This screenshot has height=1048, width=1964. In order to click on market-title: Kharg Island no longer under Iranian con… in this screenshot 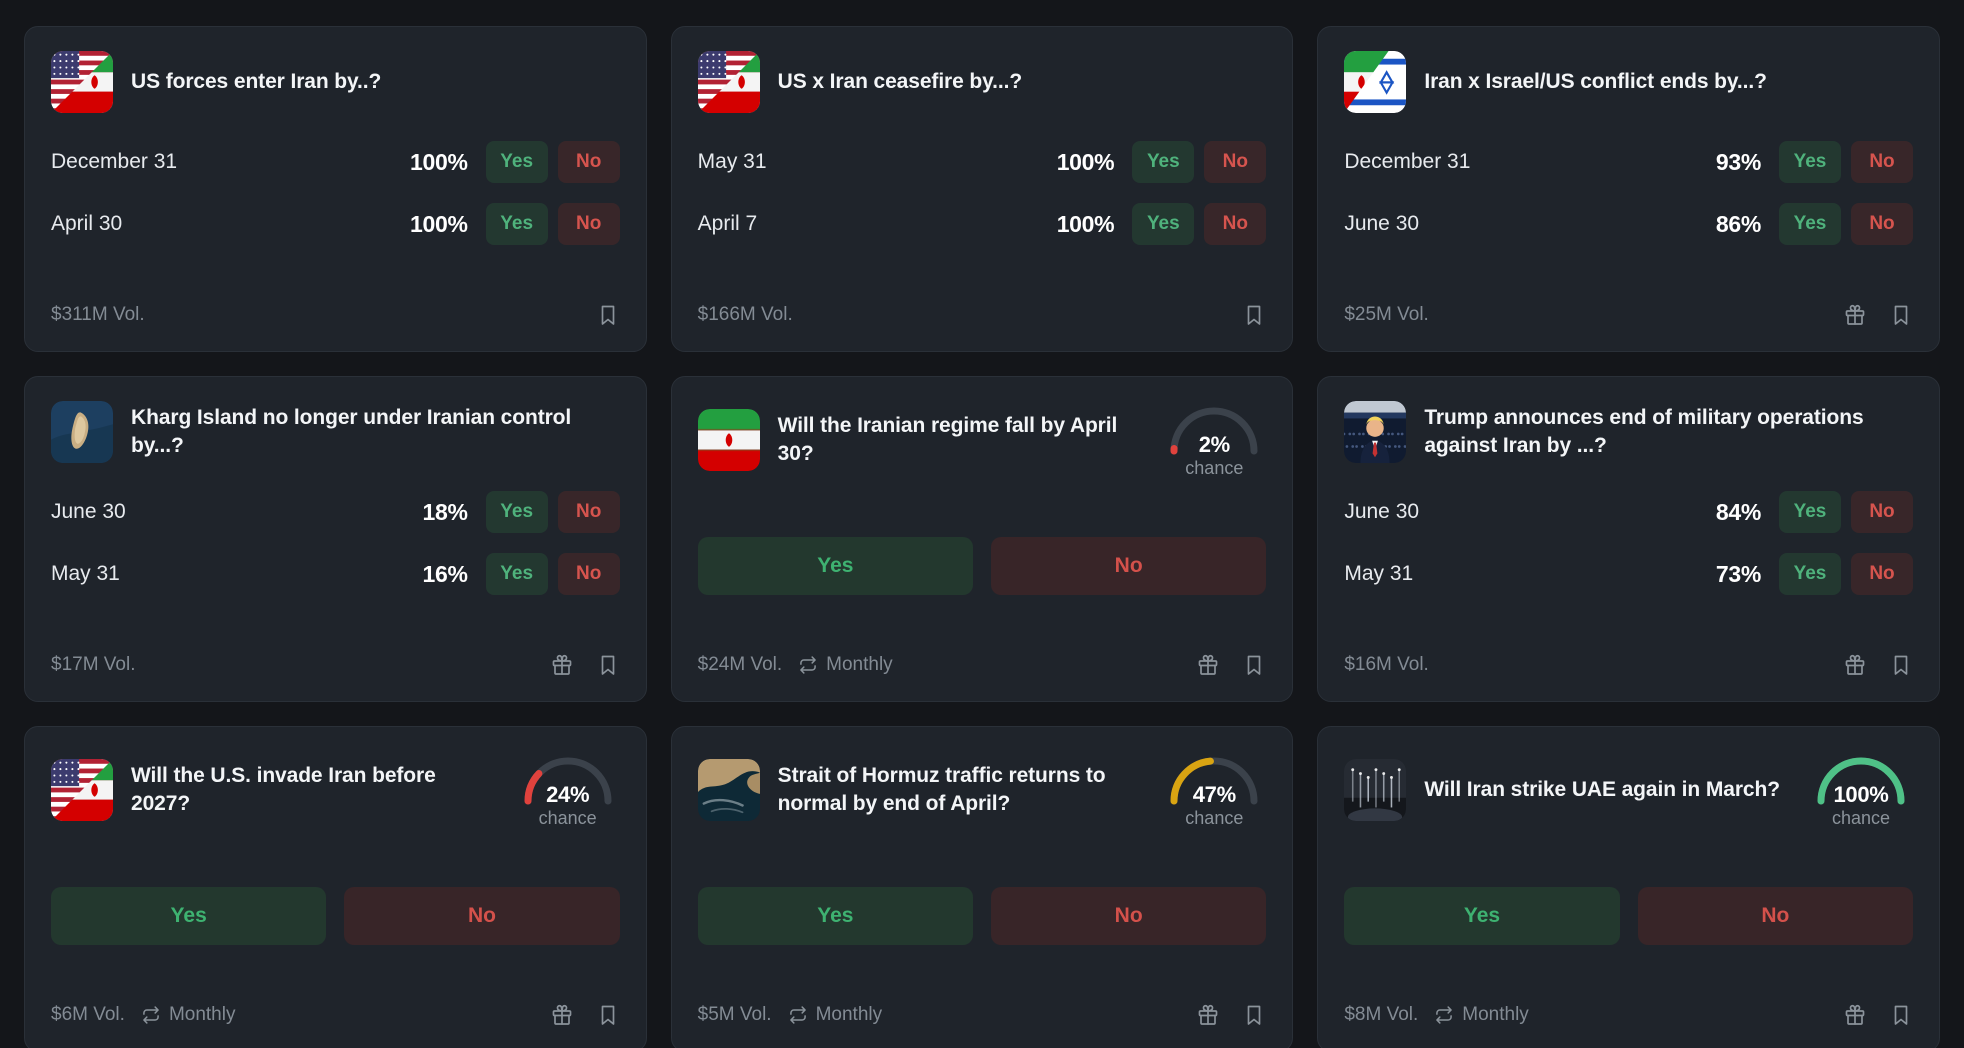, I will do `click(351, 431)`.